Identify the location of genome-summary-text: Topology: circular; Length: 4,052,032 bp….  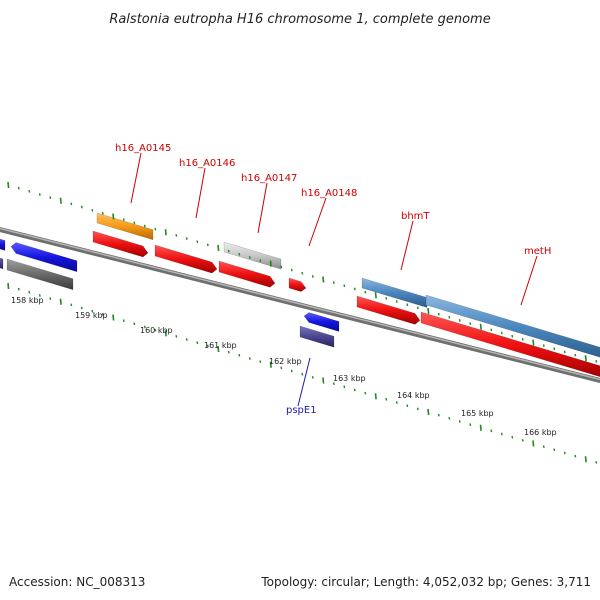
(425, 582).